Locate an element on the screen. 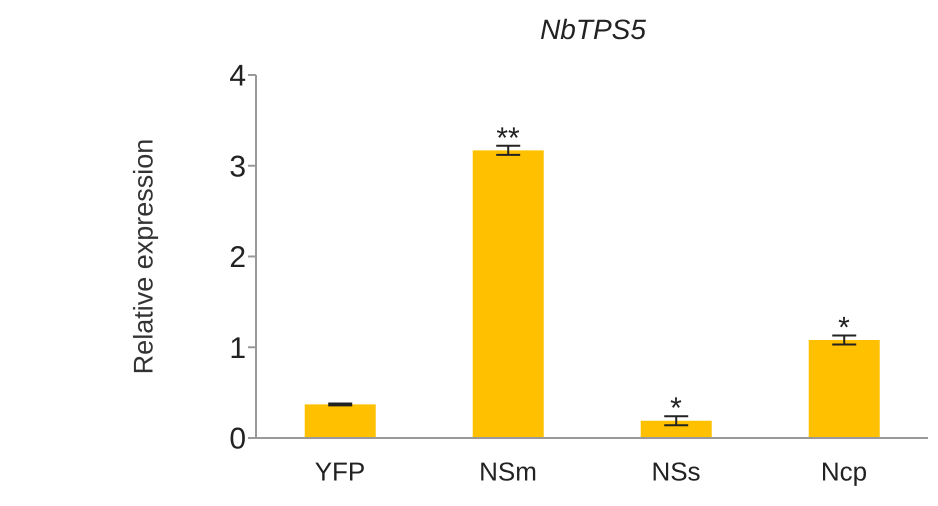 The width and height of the screenshot is (938, 506). y-tick-label: 2 is located at coordinates (237, 257).